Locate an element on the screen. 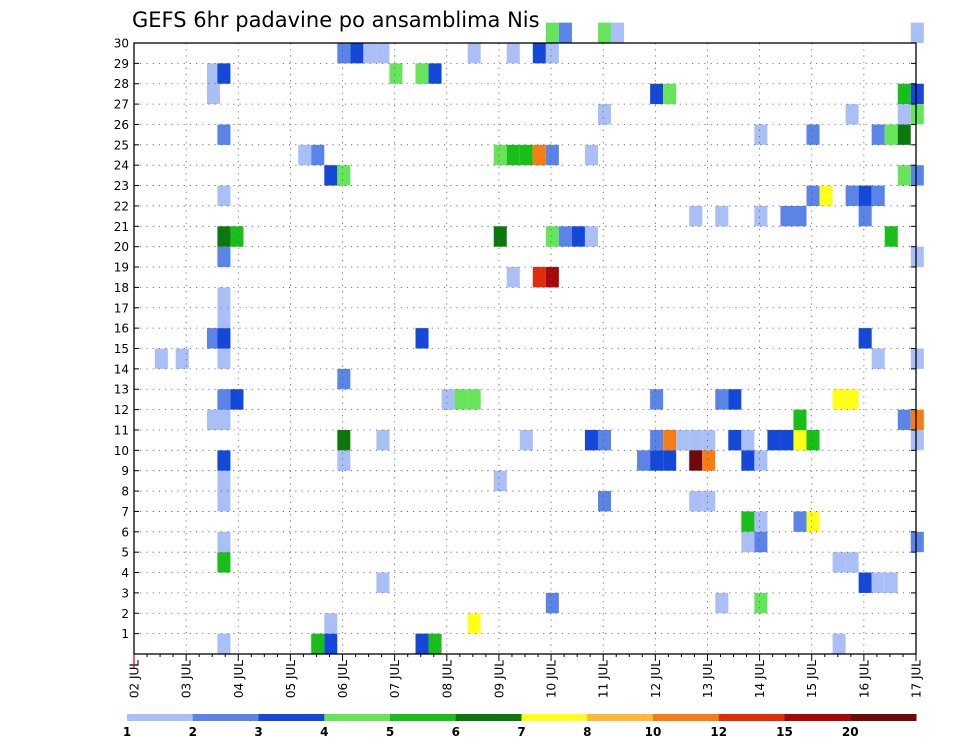 The height and width of the screenshot is (742, 960). colorbar-label: 7 is located at coordinates (521, 732).